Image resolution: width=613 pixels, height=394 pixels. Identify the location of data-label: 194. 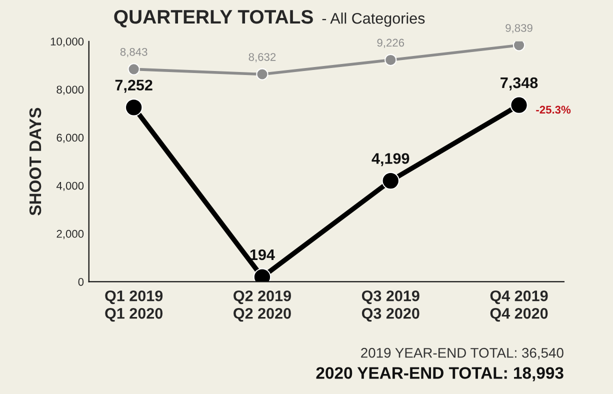
(262, 254).